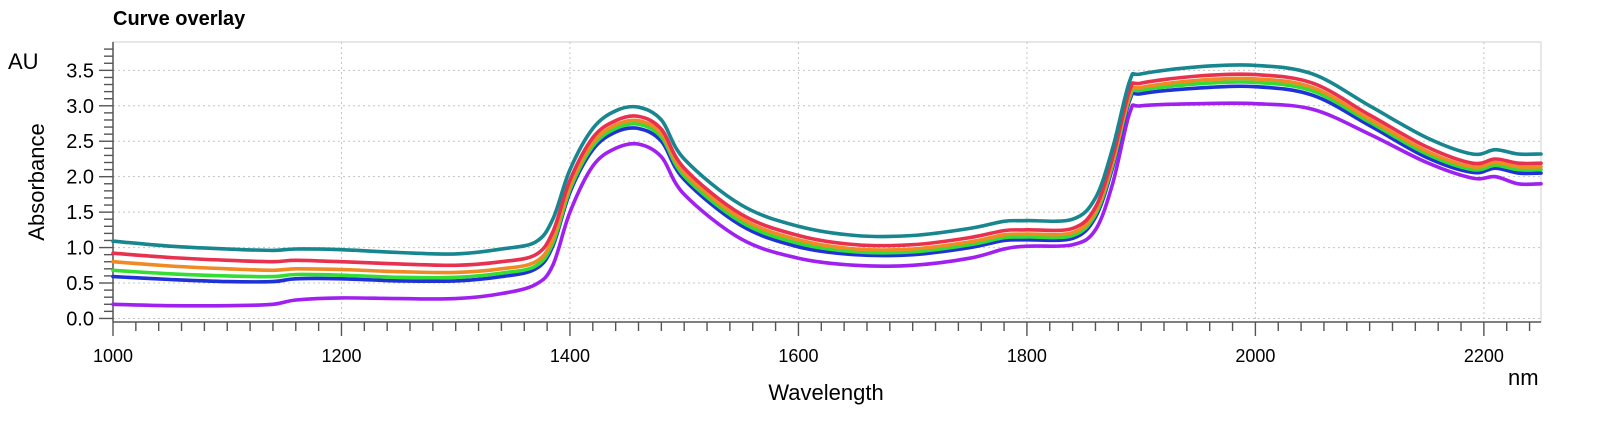 This screenshot has height=438, width=1600. I want to click on y-tick-label: 0.0, so click(80, 319).